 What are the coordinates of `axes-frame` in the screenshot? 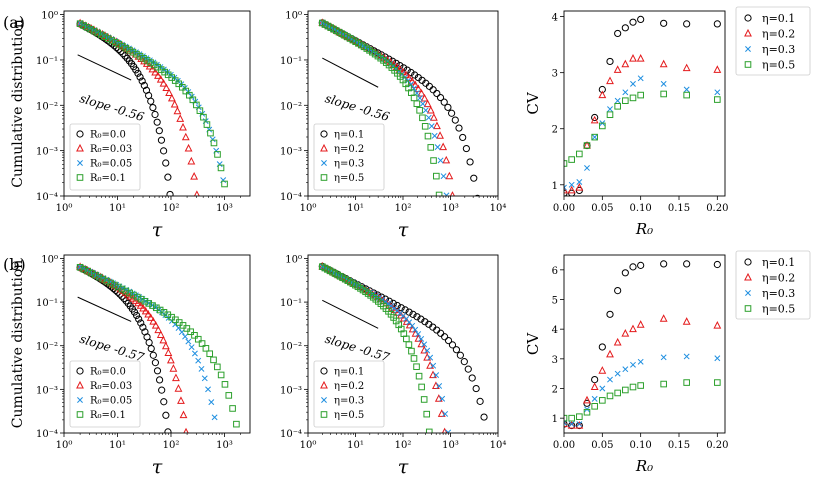 It's located at (403, 344).